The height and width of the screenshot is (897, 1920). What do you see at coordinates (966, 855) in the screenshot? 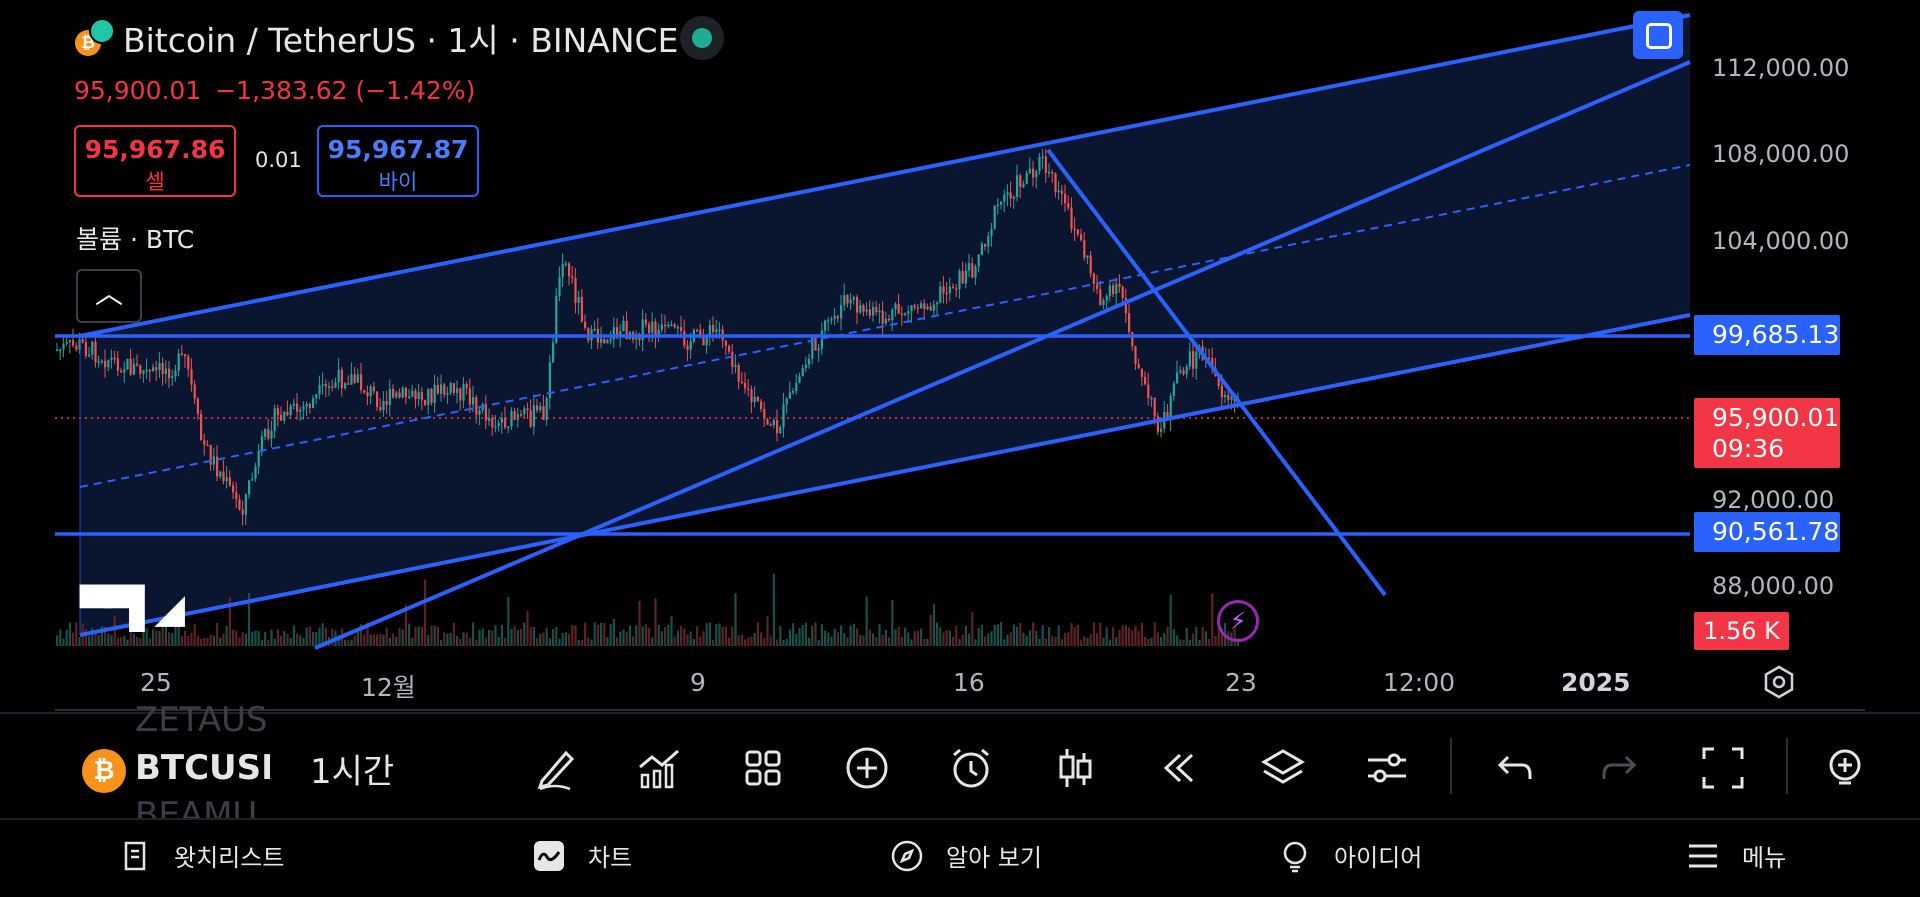
I see `nav-explore: 알아 보기` at bounding box center [966, 855].